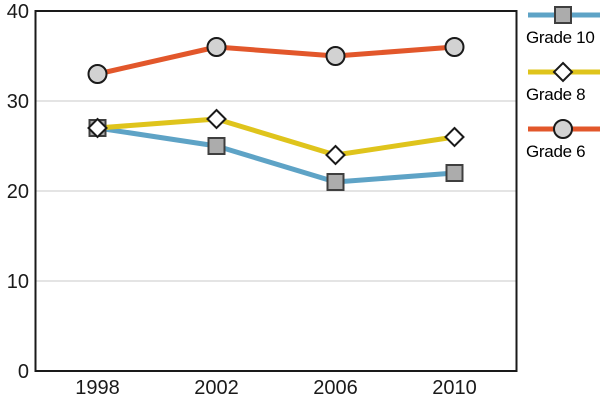  I want to click on legend: Grade 10 Grade 8 Grade 6, so click(562, 83).